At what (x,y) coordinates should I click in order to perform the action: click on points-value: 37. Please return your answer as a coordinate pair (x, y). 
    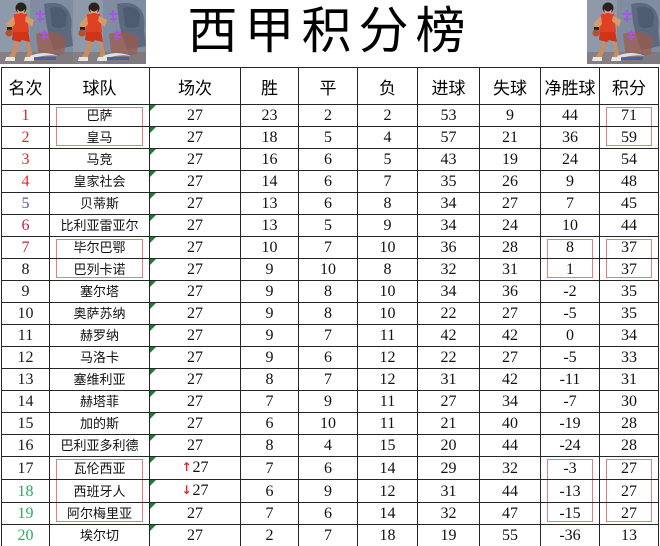
    Looking at the image, I should click on (629, 269).